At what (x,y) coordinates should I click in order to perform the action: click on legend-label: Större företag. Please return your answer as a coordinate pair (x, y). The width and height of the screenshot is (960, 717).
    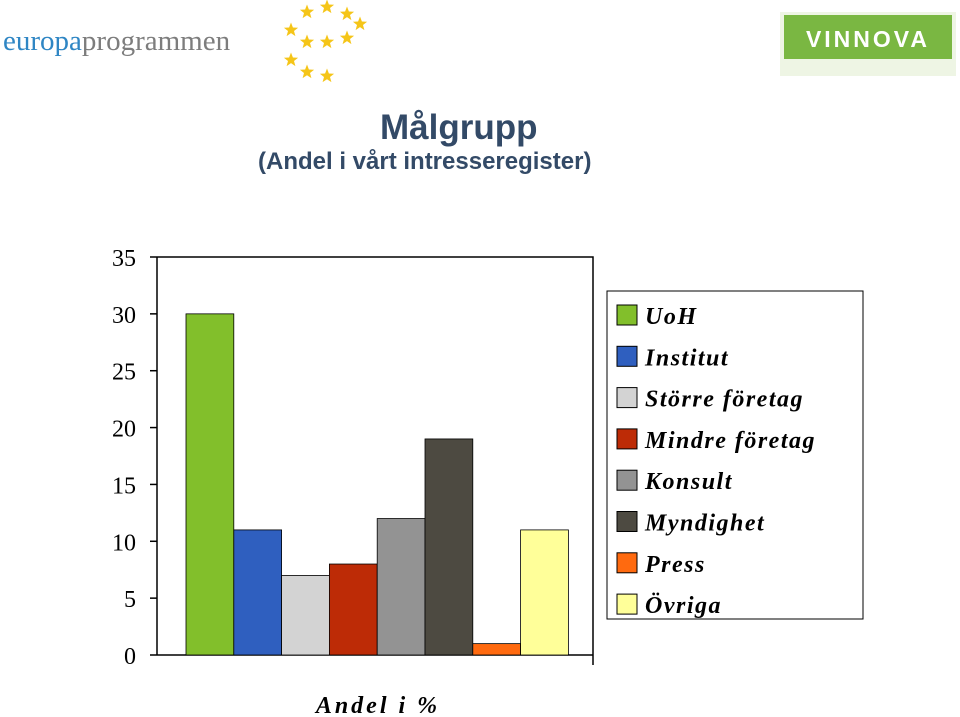
    Looking at the image, I should click on (724, 400).